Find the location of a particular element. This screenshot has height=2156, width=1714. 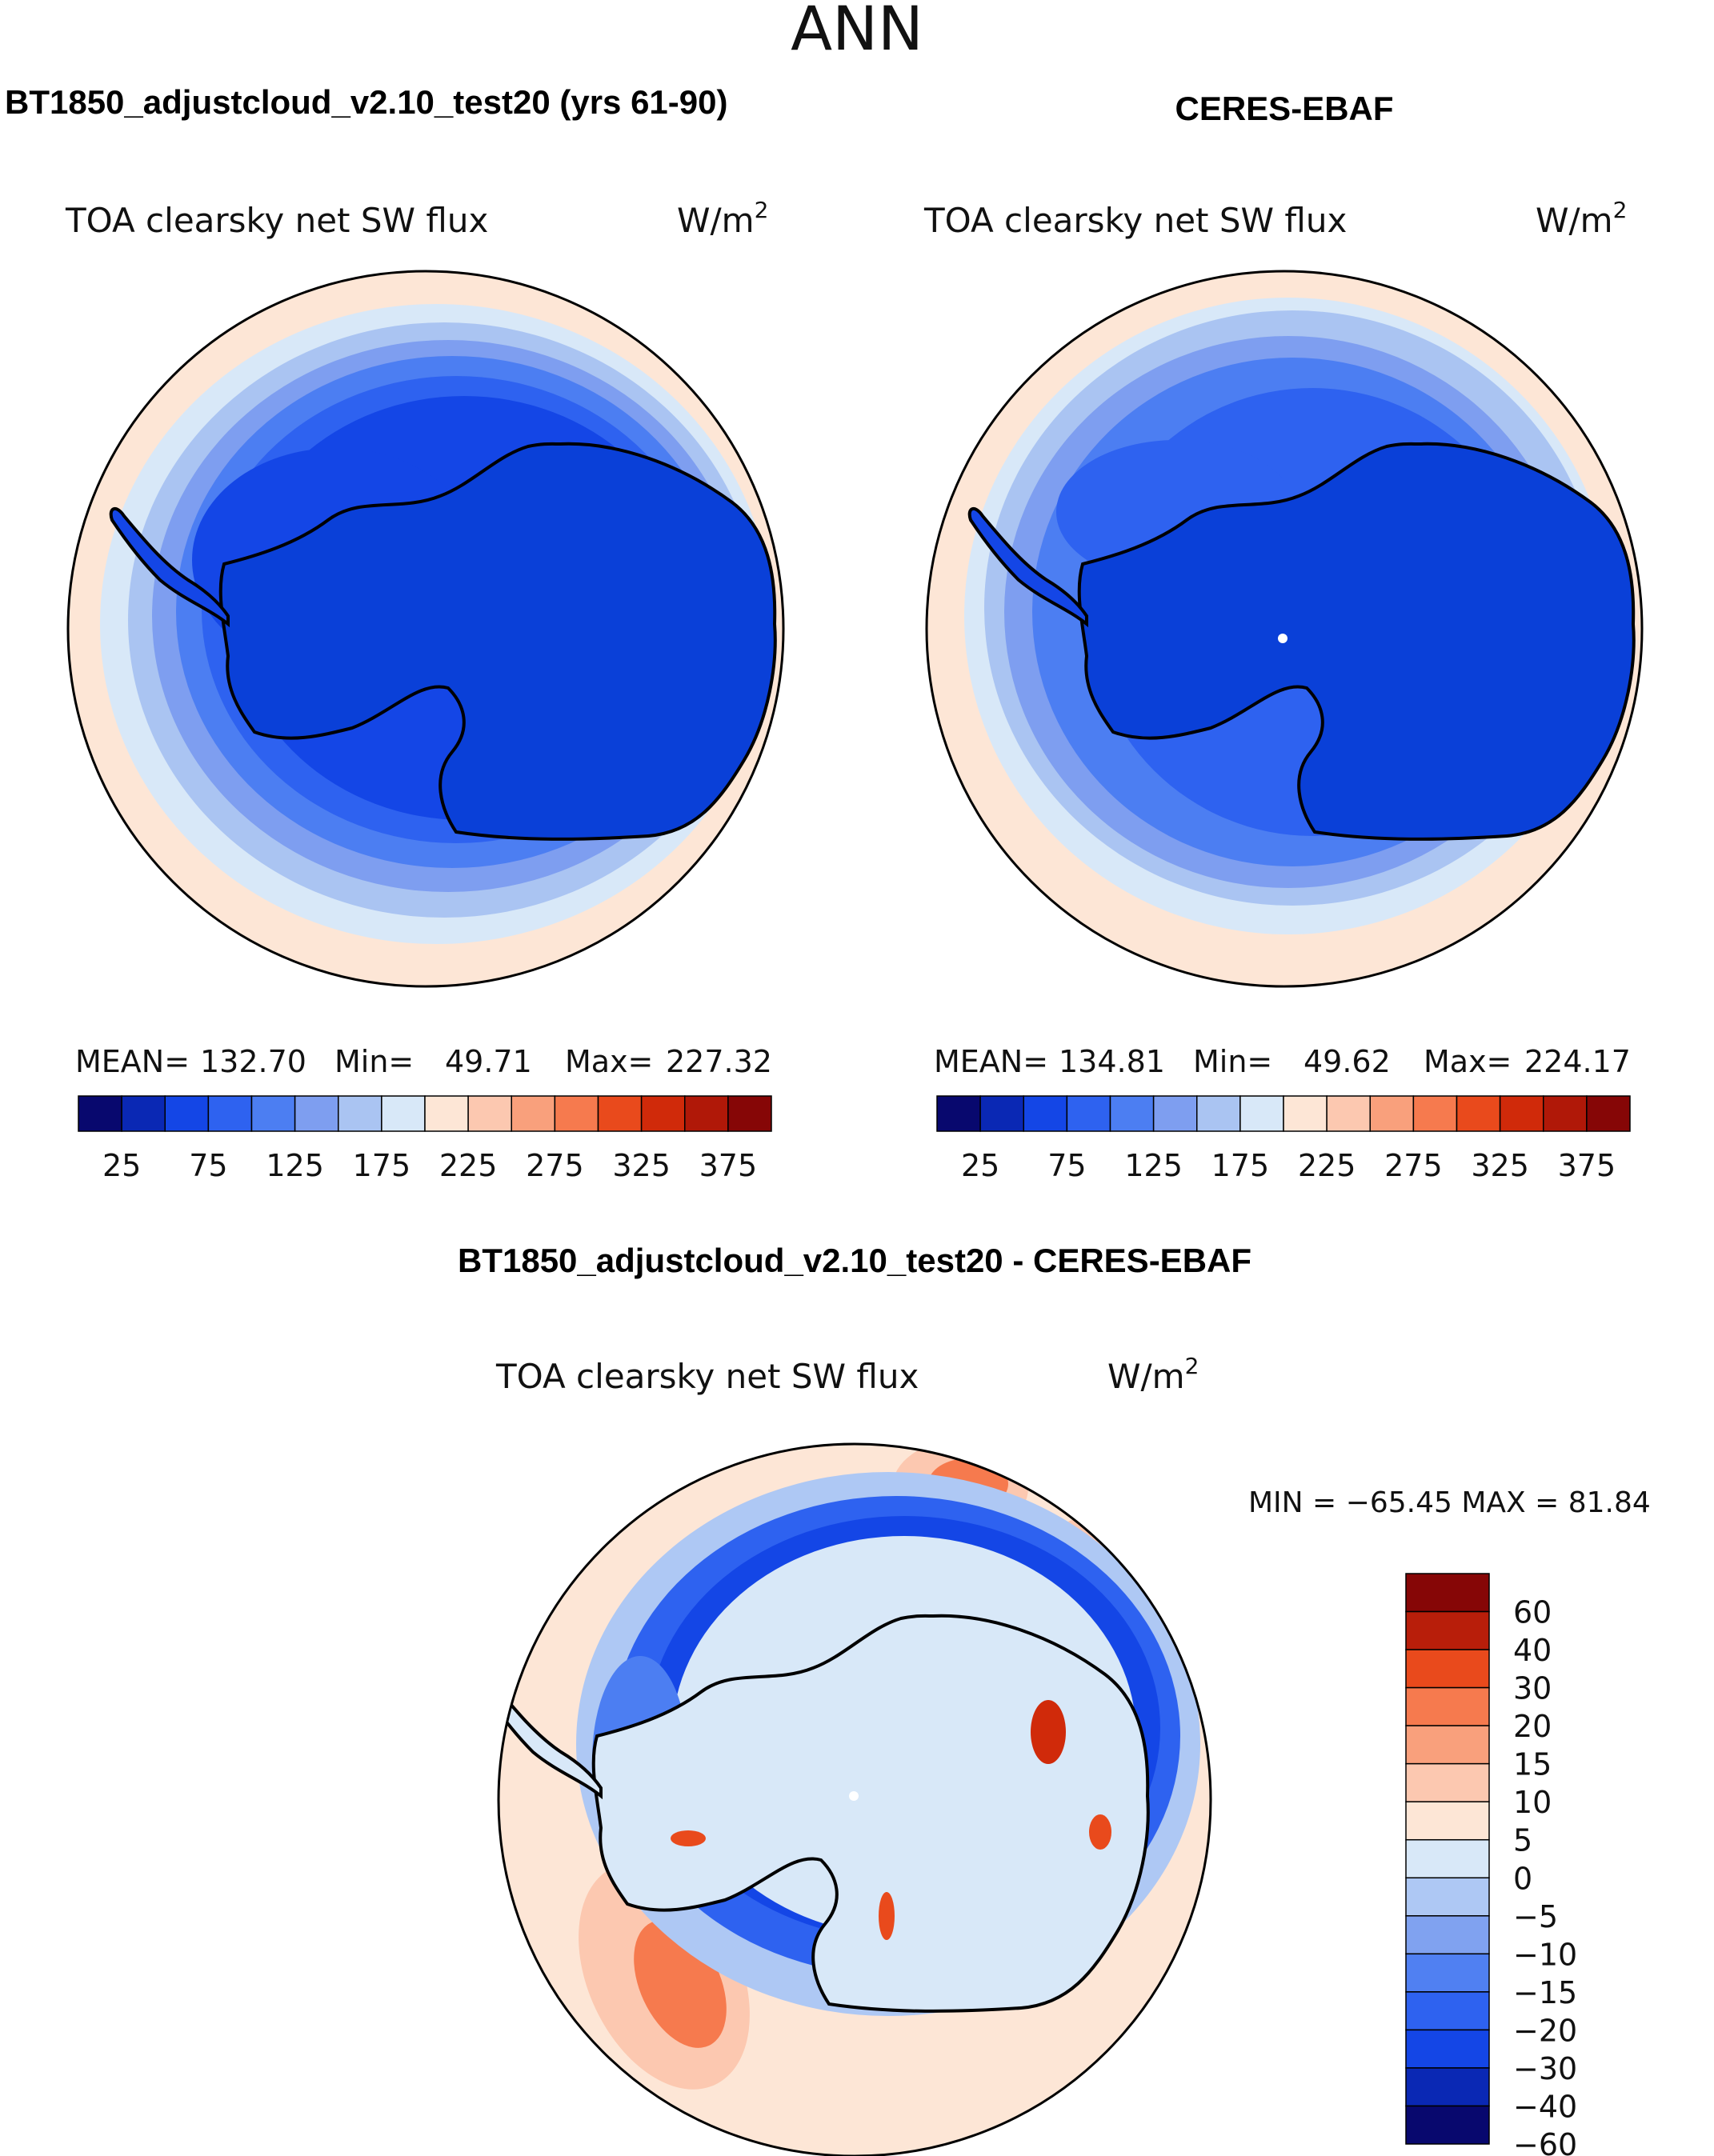

map-obs is located at coordinates (1284, 628).